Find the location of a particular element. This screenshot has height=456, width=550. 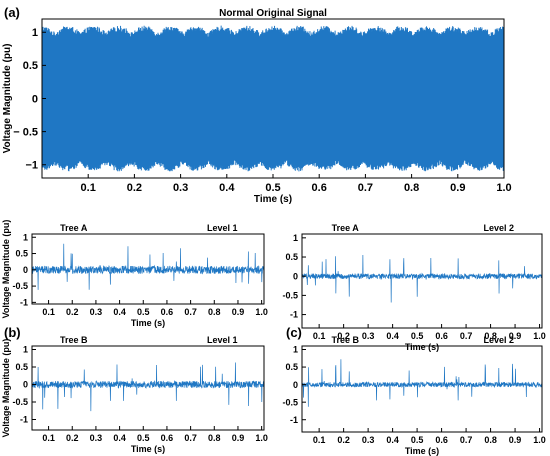

tree_a_level1-ytick-label: 0.5 is located at coordinates (21, 254).